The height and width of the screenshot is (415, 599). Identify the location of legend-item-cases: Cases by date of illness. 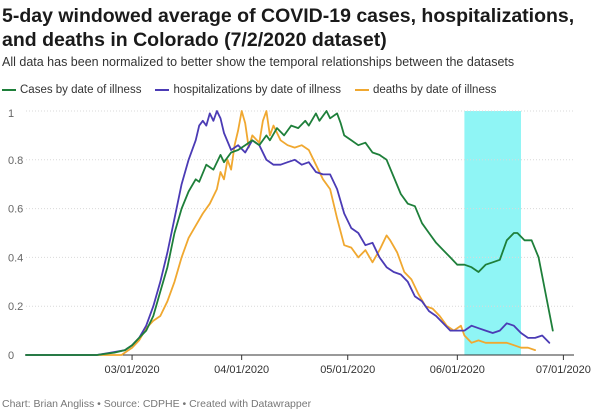
(71, 90).